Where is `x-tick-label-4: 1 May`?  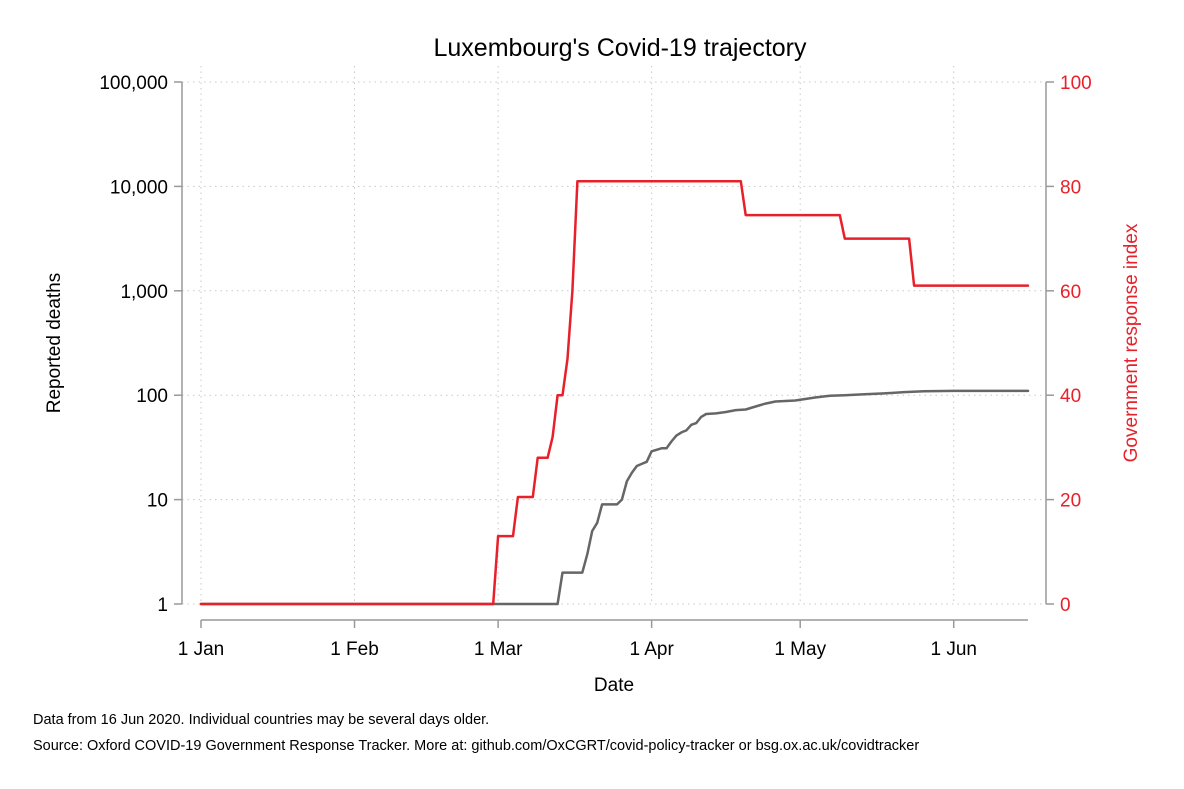 x-tick-label-4: 1 May is located at coordinates (800, 649).